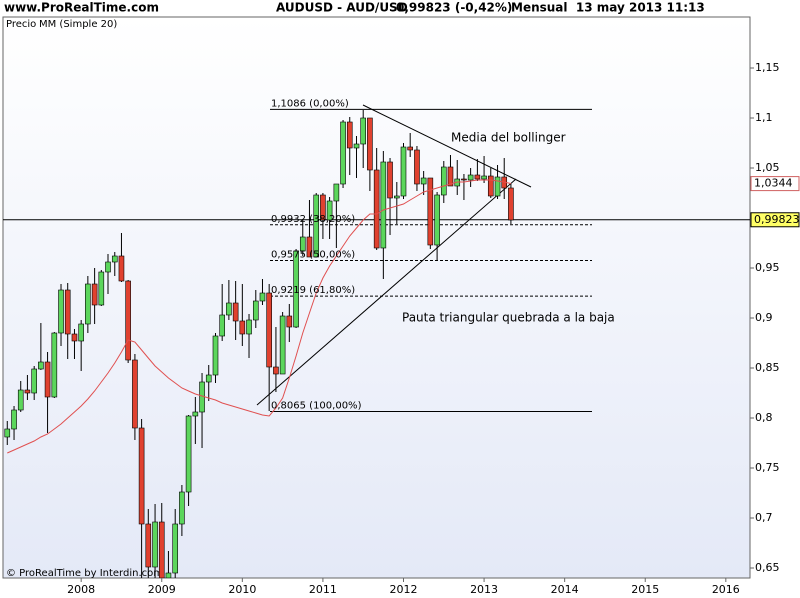 This screenshot has width=800, height=598. What do you see at coordinates (162, 589) in the screenshot?
I see `x-tick-label: 2009` at bounding box center [162, 589].